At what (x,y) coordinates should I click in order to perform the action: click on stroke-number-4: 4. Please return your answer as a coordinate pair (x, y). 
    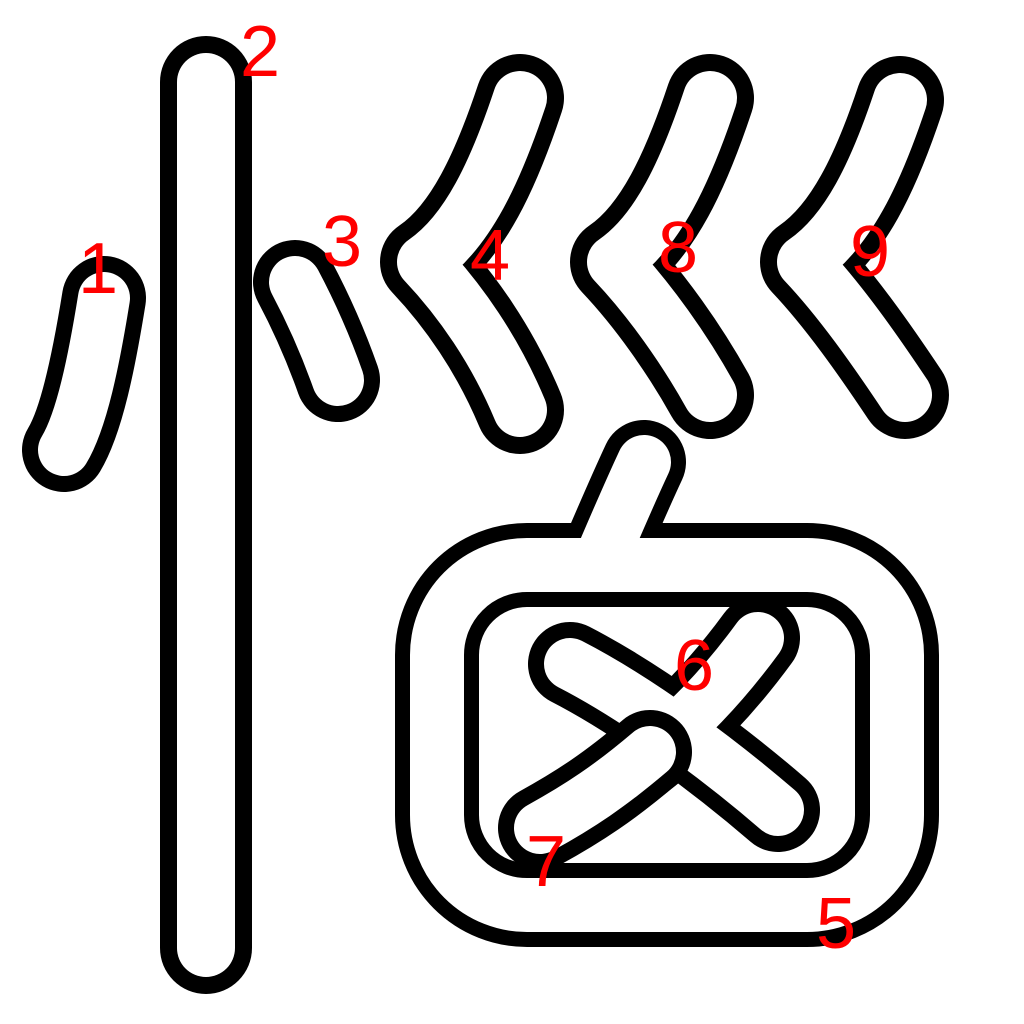
    Looking at the image, I should click on (490, 256).